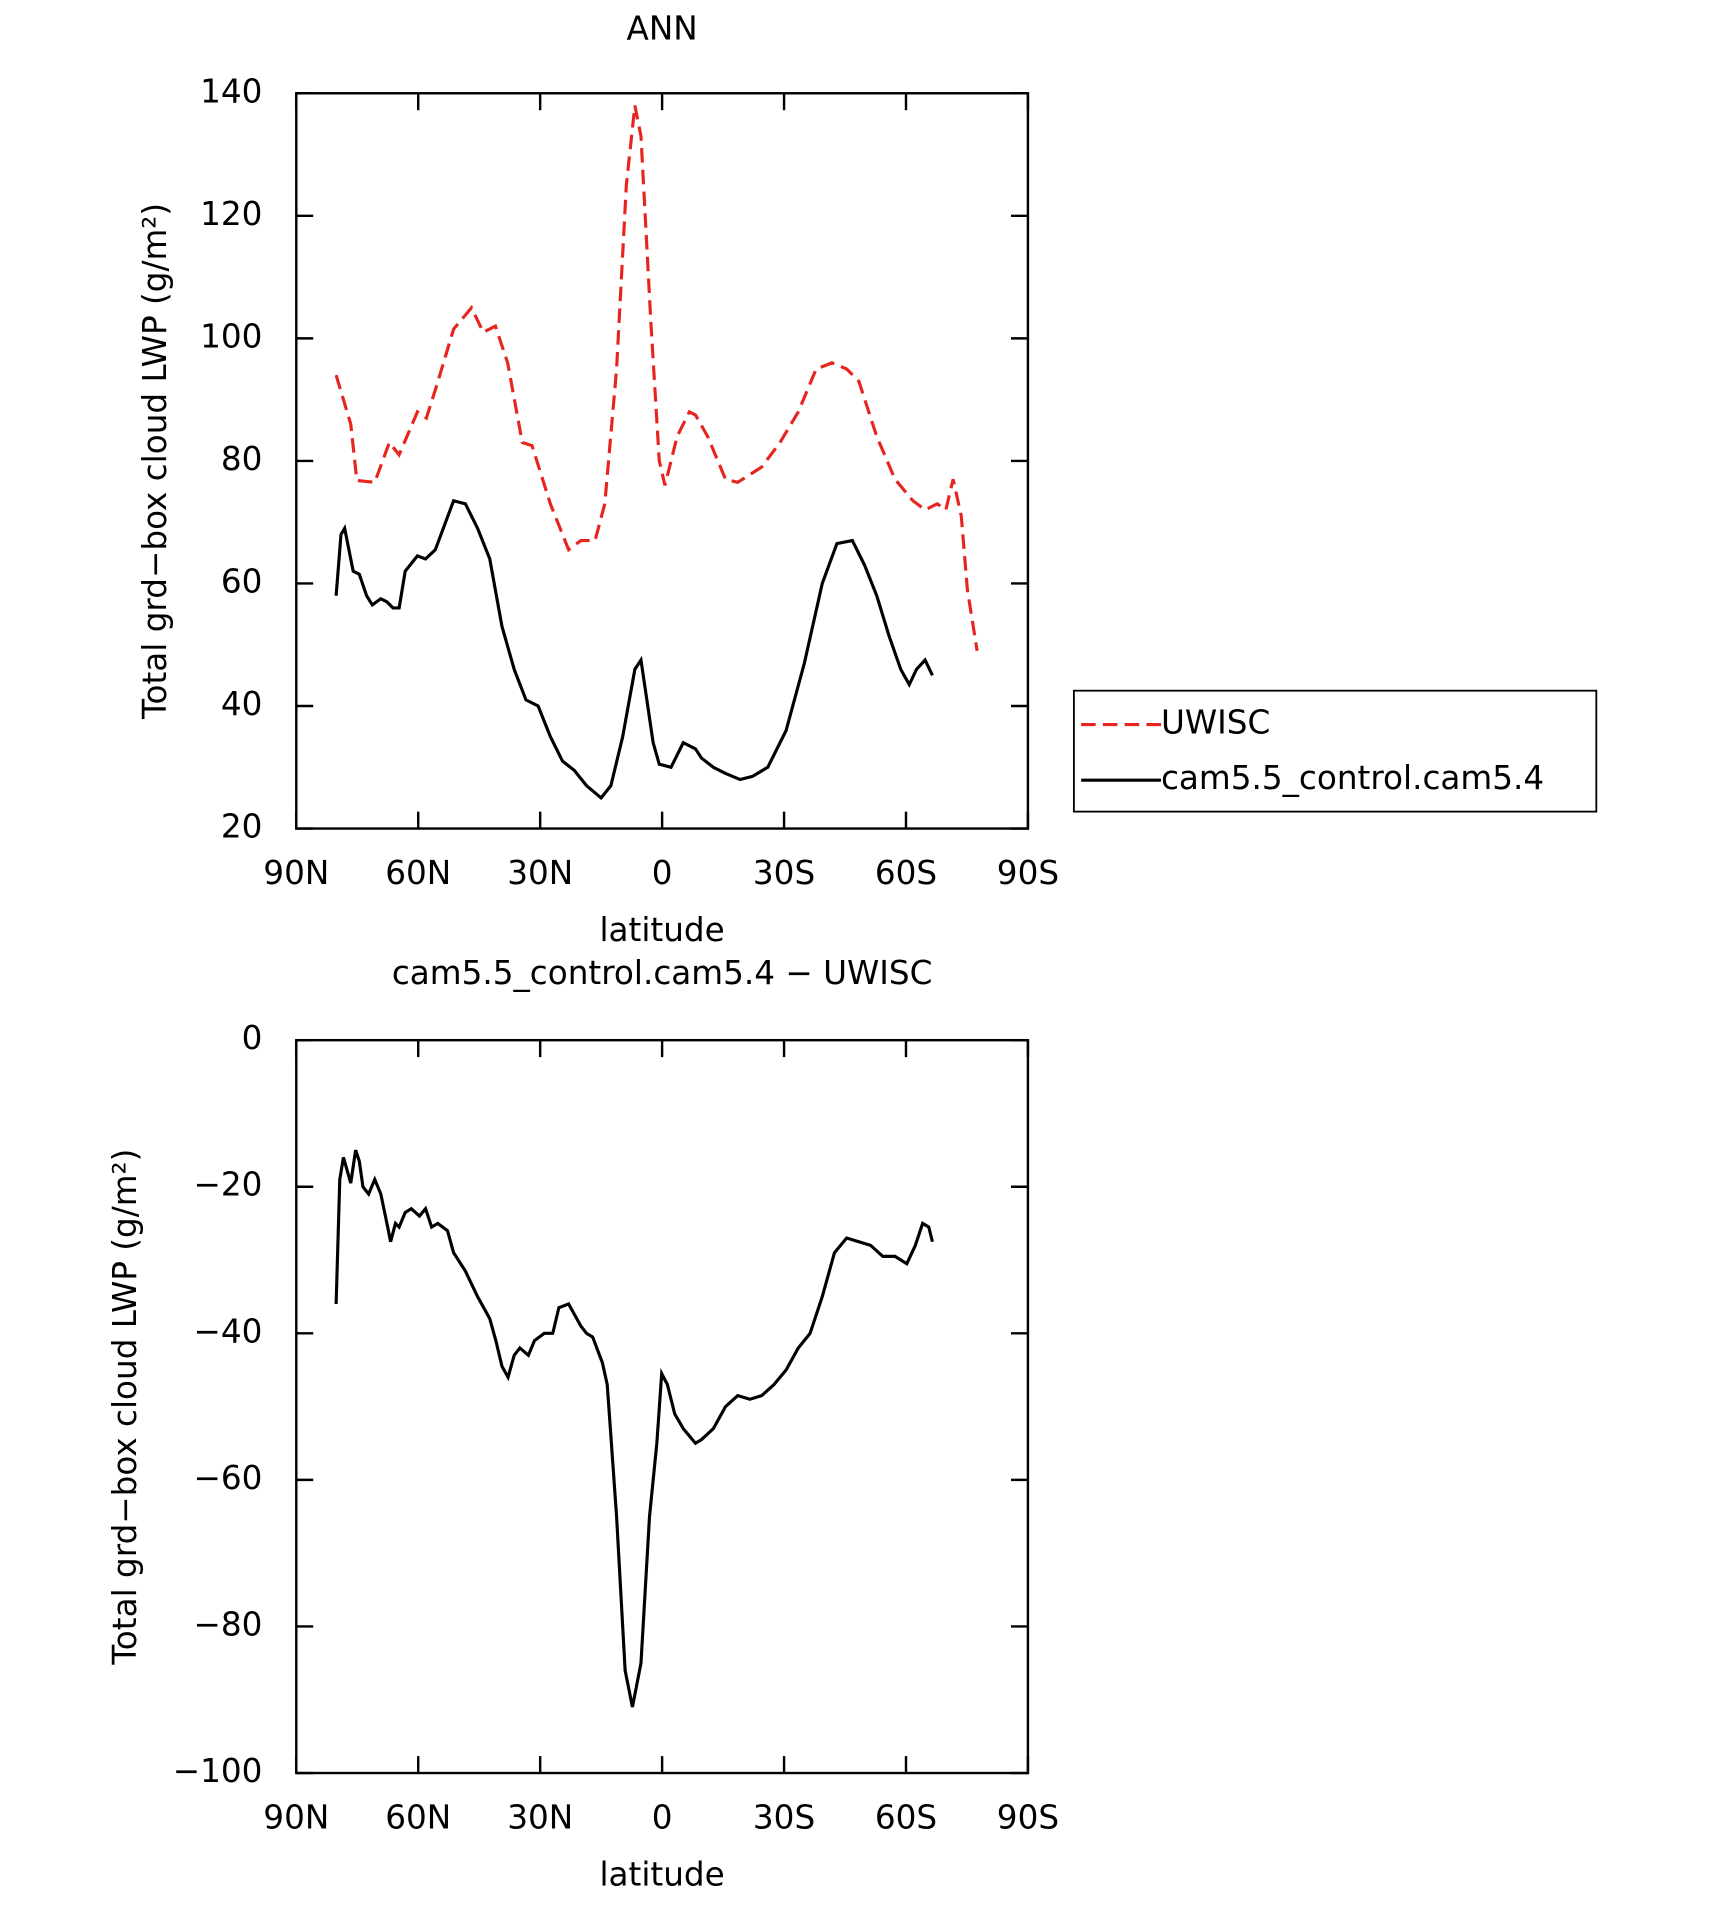  What do you see at coordinates (228, 1185) in the screenshot?
I see `y-tick-label: −20` at bounding box center [228, 1185].